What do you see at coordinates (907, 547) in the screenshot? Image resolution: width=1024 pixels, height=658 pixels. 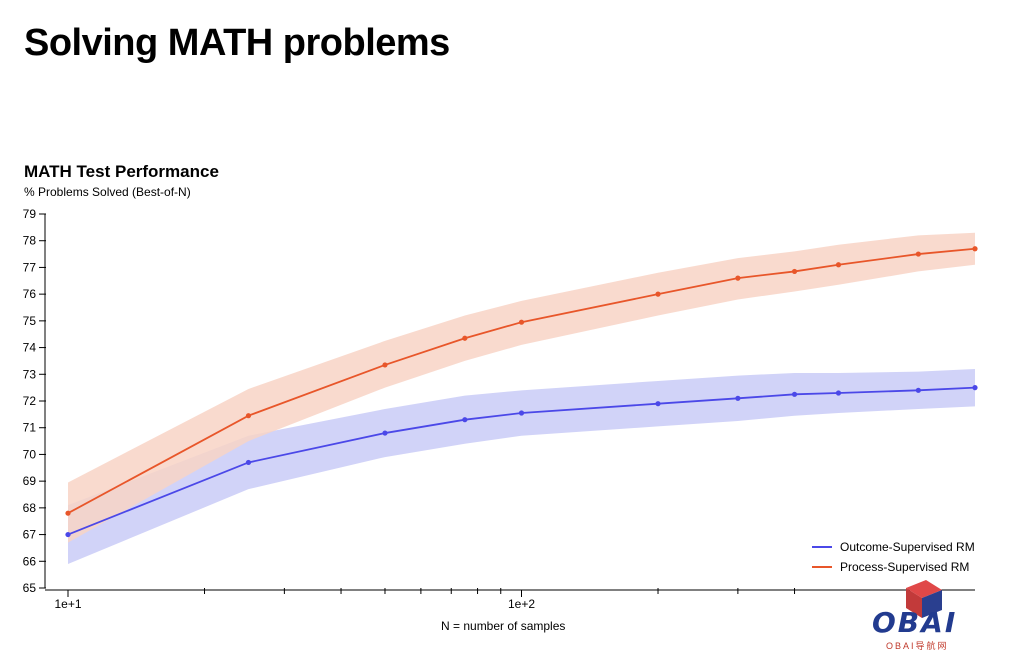 I see `legend-label-outcome: Outcome-Supervised RM` at bounding box center [907, 547].